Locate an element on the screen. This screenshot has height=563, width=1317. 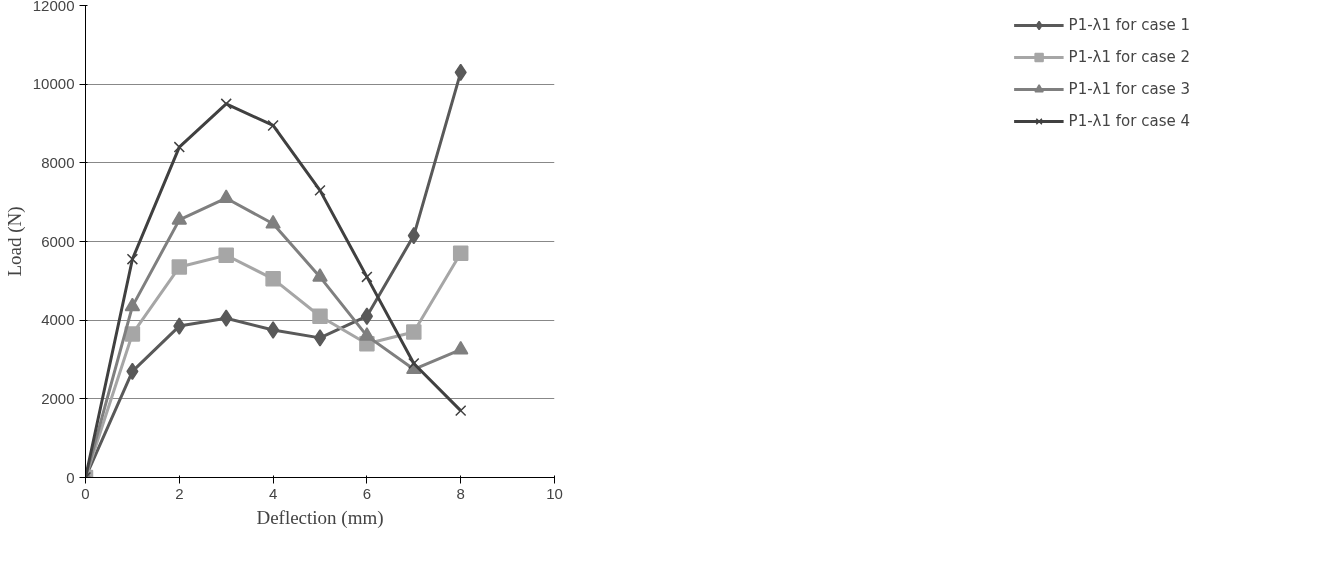
x-tick-label: 10 is located at coordinates (554, 493).